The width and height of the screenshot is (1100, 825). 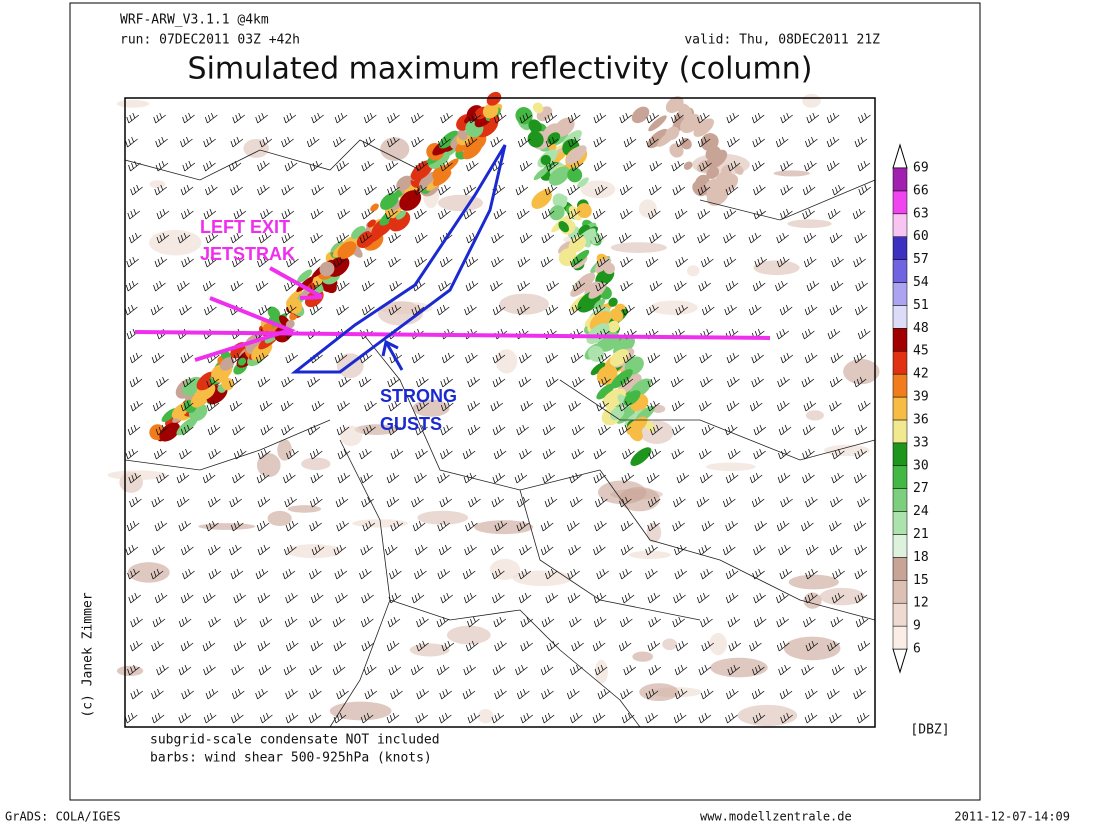 What do you see at coordinates (452, 335) in the screenshot?
I see `jet-axis-line` at bounding box center [452, 335].